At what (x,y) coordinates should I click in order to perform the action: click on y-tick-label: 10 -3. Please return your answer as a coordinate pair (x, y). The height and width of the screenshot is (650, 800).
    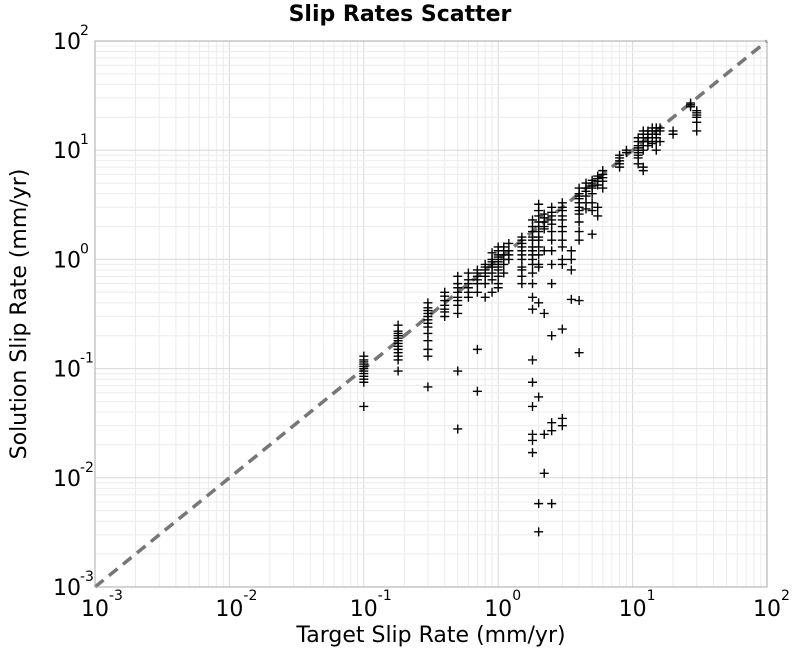
    Looking at the image, I should click on (73, 585).